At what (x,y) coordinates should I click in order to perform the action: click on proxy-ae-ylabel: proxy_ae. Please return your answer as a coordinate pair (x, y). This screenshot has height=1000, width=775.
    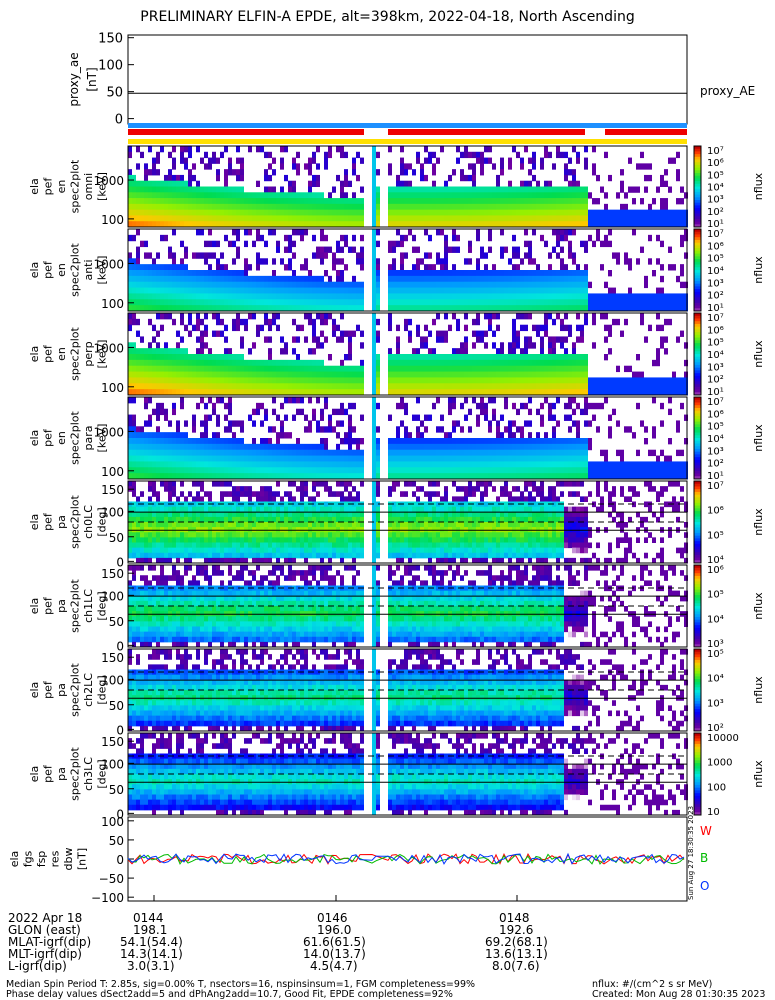
    Looking at the image, I should click on (74, 79).